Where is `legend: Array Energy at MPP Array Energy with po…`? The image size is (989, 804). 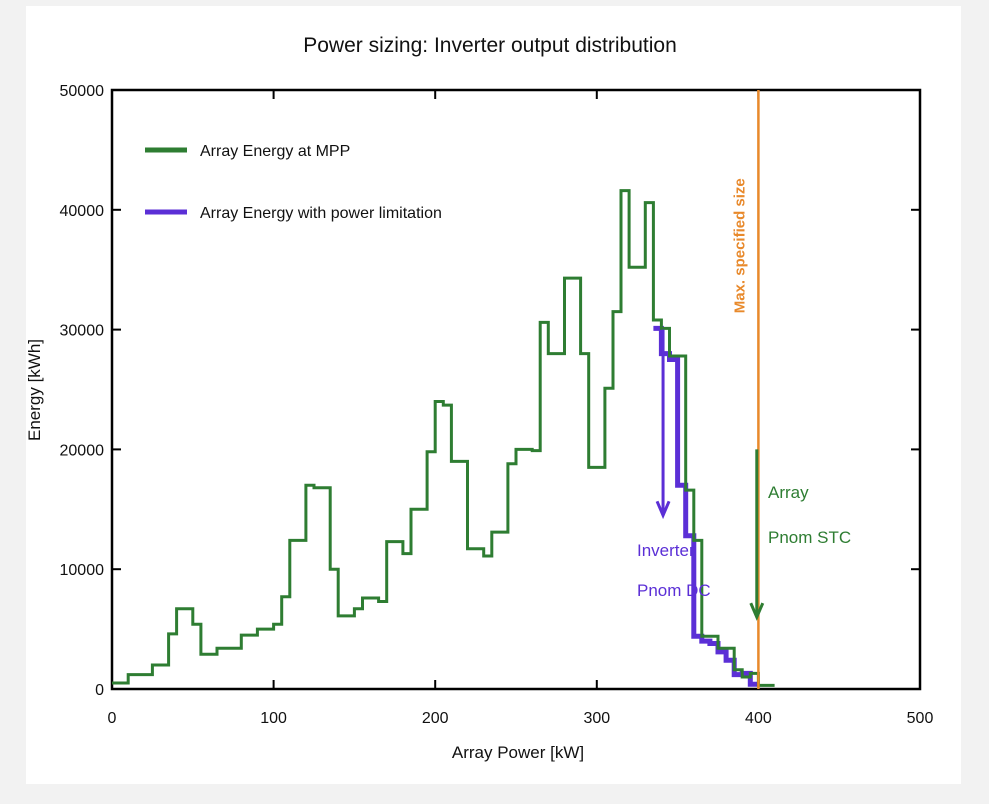
legend: Array Energy at MPP Array Energy with po… is located at coordinates (293, 182).